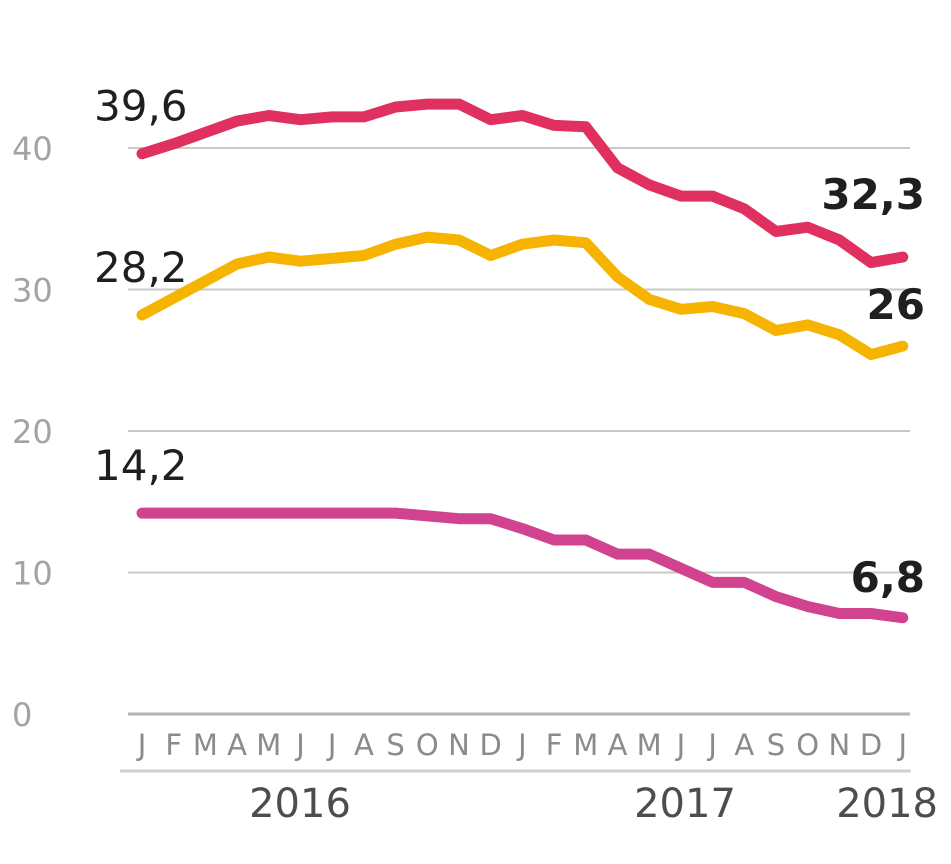  I want to click on x-tick-month-11: D, so click(491, 745).